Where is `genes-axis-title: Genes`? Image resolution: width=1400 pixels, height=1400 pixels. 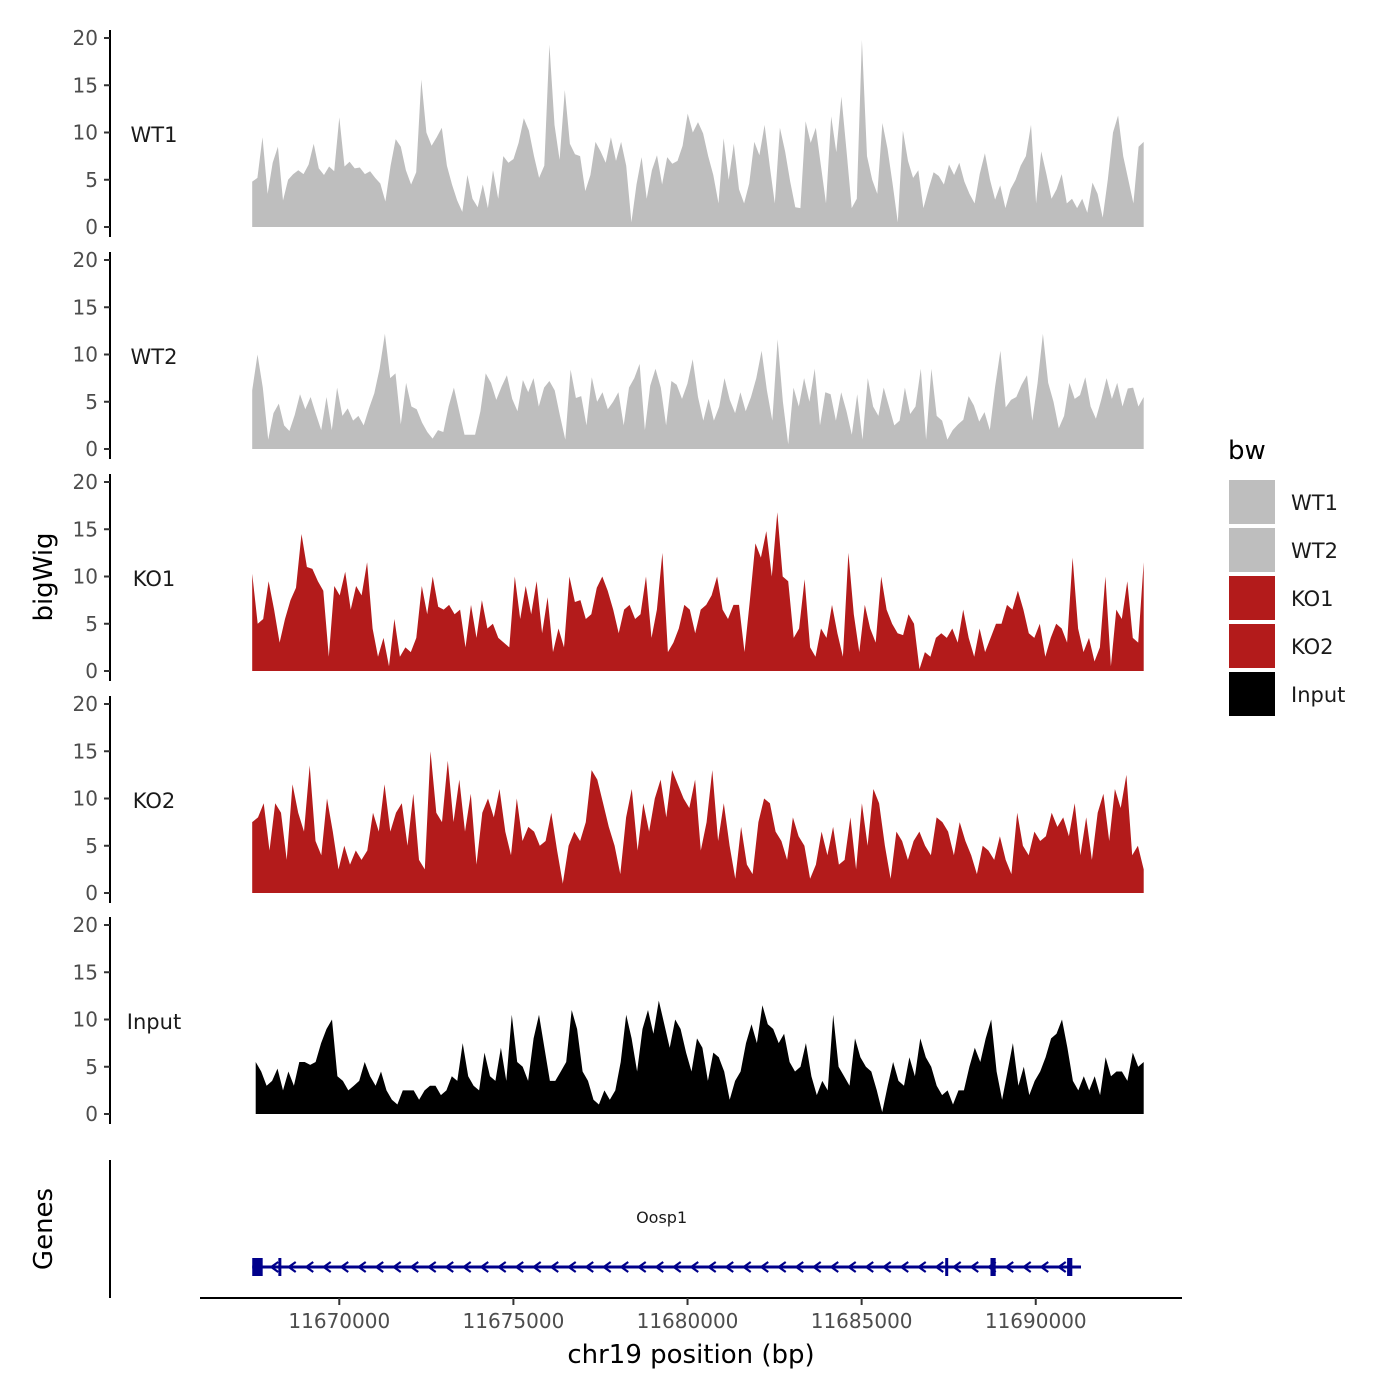 genes-axis-title: Genes is located at coordinates (44, 1229).